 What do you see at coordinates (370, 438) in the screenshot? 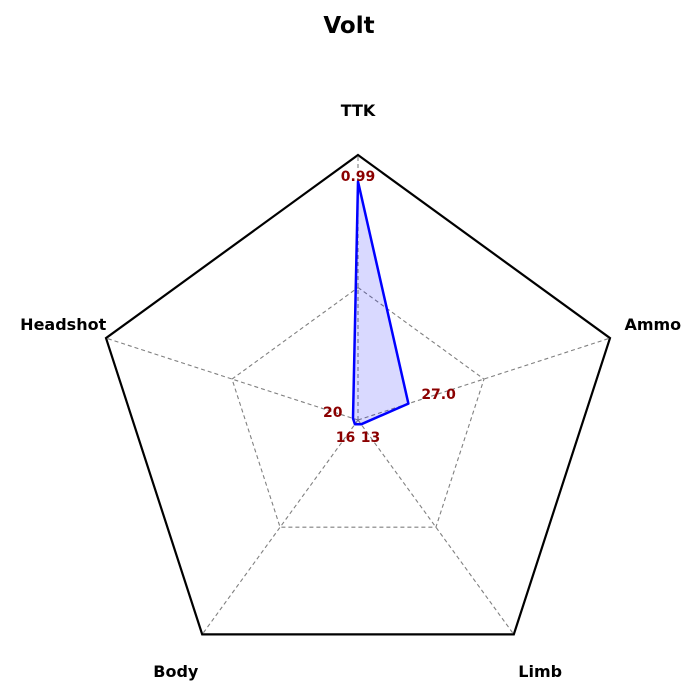
I see `value-label: 13` at bounding box center [370, 438].